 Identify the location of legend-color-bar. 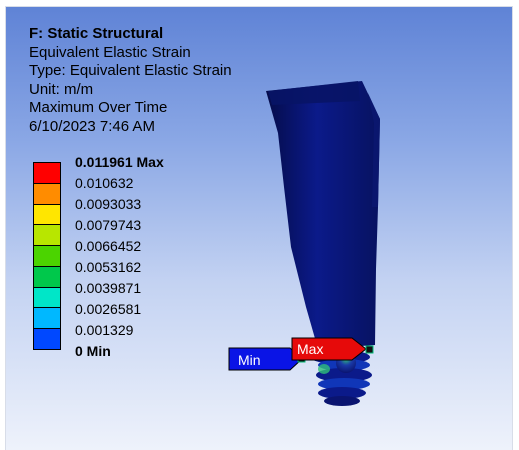
(47, 256).